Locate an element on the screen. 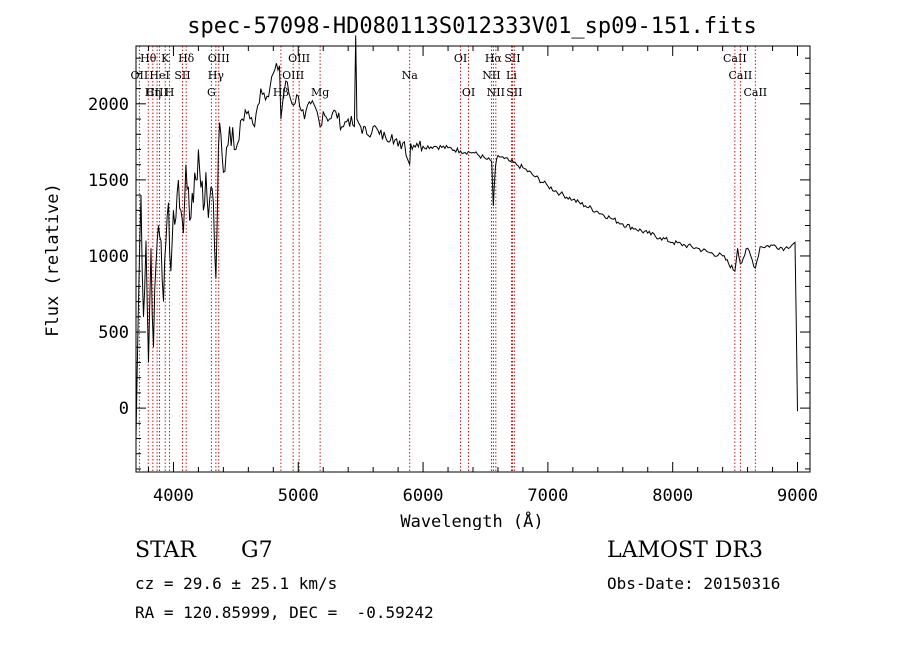 The height and width of the screenshot is (649, 900). line-marker-label: HeI is located at coordinates (159, 75).